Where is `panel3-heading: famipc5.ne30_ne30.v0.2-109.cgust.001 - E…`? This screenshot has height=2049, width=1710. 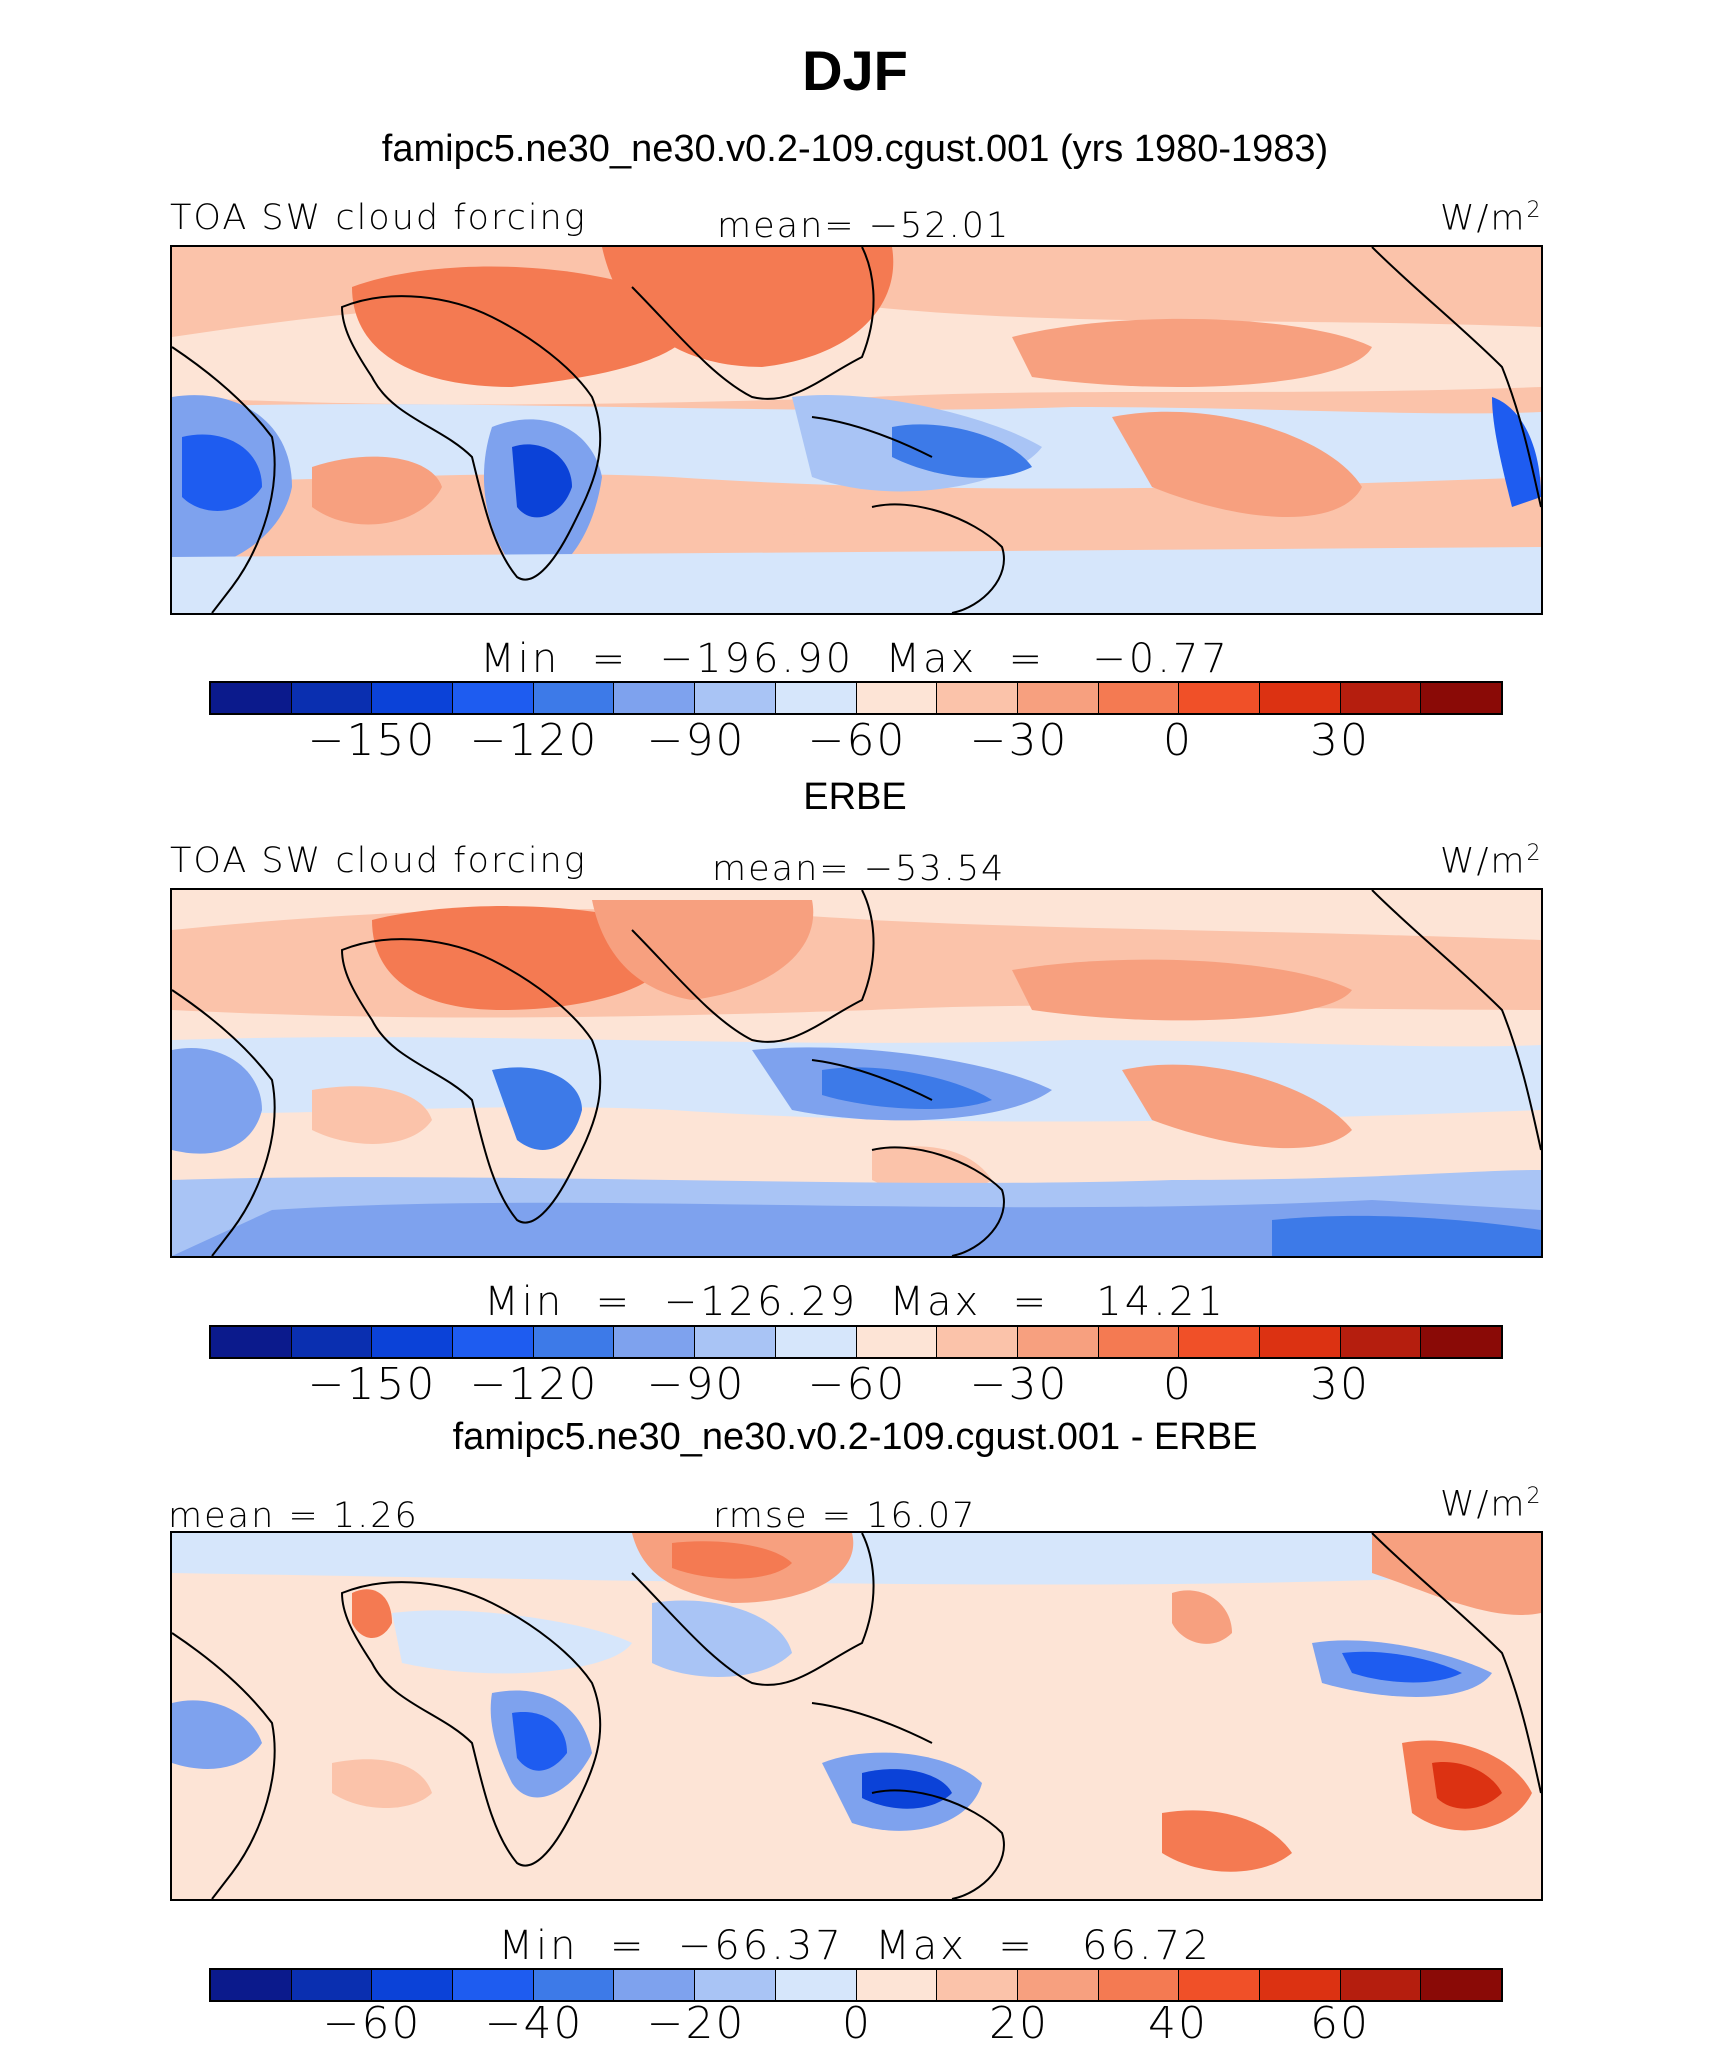
panel3-heading: famipc5.ne30_ne30.v0.2-109.cgust.001 - E… is located at coordinates (855, 1437).